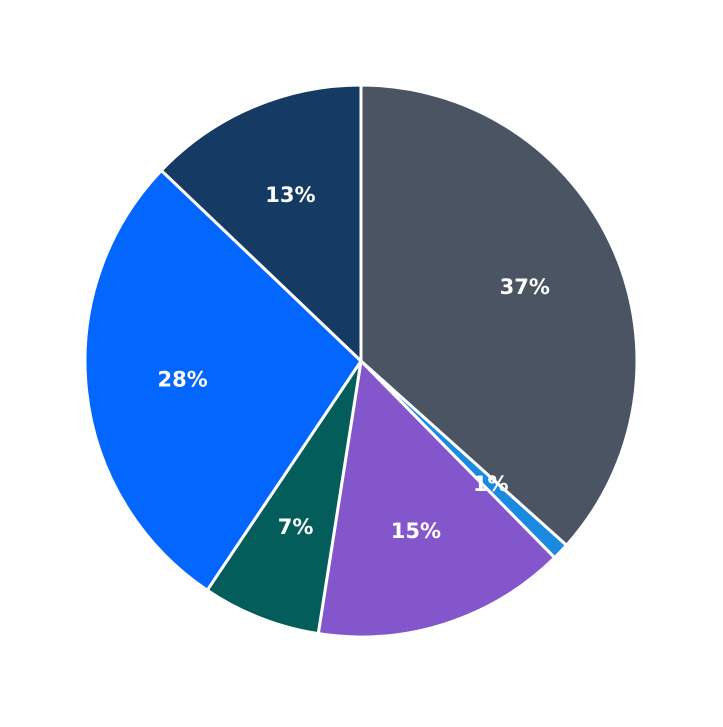 The height and width of the screenshot is (727, 723). I want to click on slice-label: 37%, so click(525, 287).